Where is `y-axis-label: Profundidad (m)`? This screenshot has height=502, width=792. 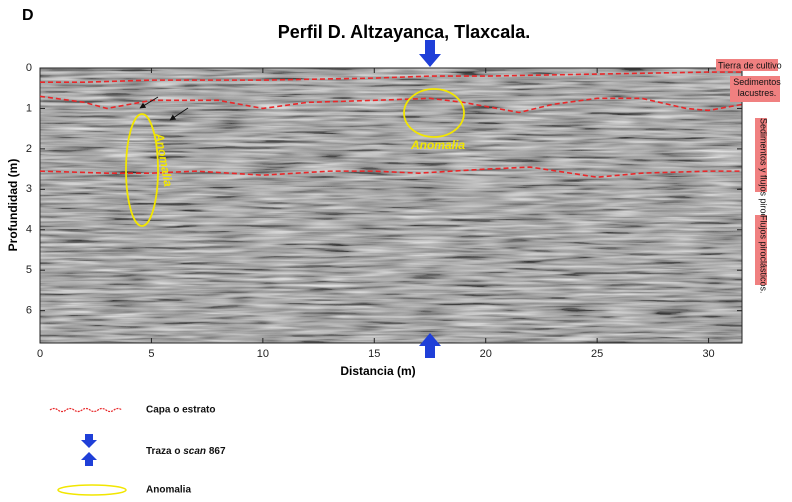
y-axis-label: Profundidad (m) is located at coordinates (13, 205).